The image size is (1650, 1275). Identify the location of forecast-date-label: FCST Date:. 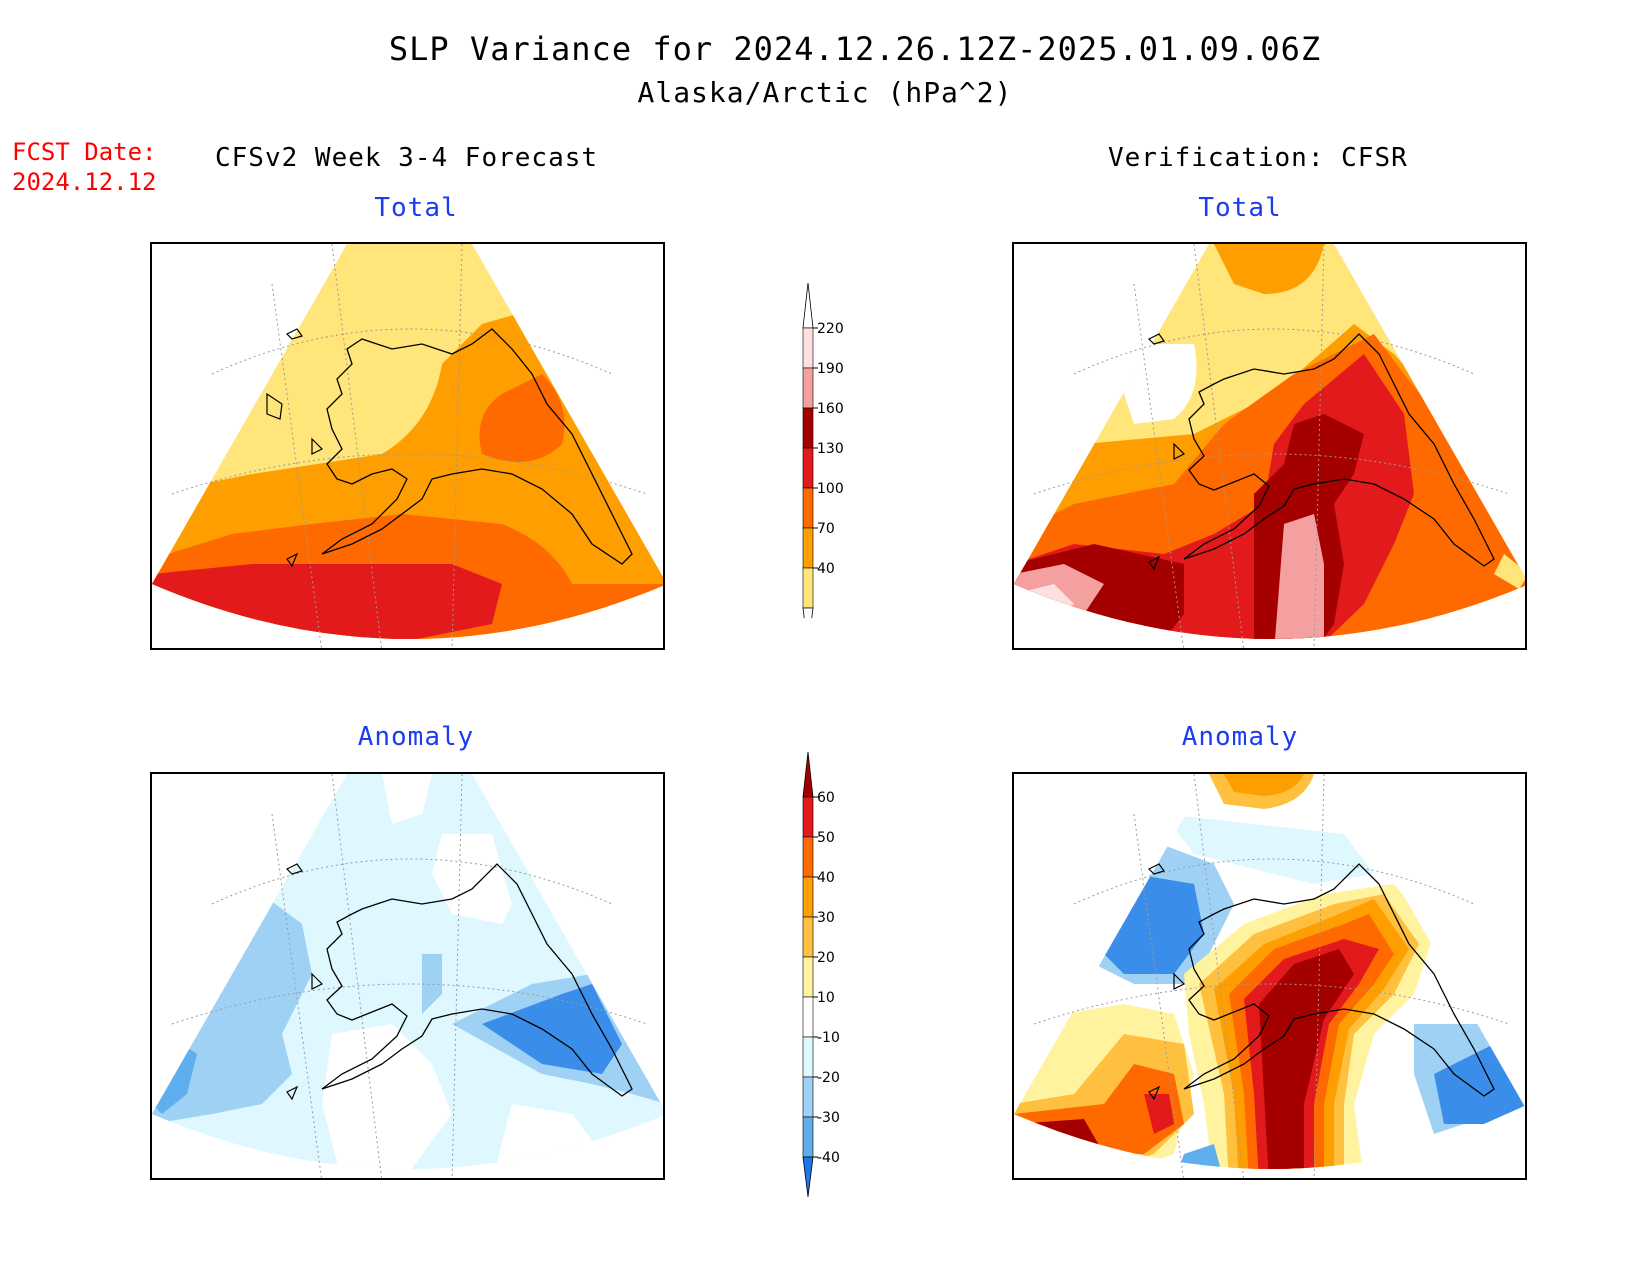
(84, 152).